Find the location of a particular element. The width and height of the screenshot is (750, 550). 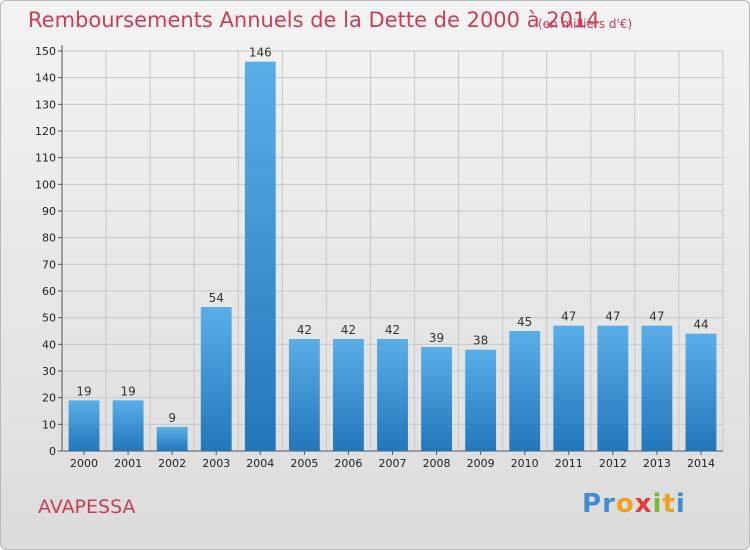

y-tick-label: 10 is located at coordinates (49, 424).